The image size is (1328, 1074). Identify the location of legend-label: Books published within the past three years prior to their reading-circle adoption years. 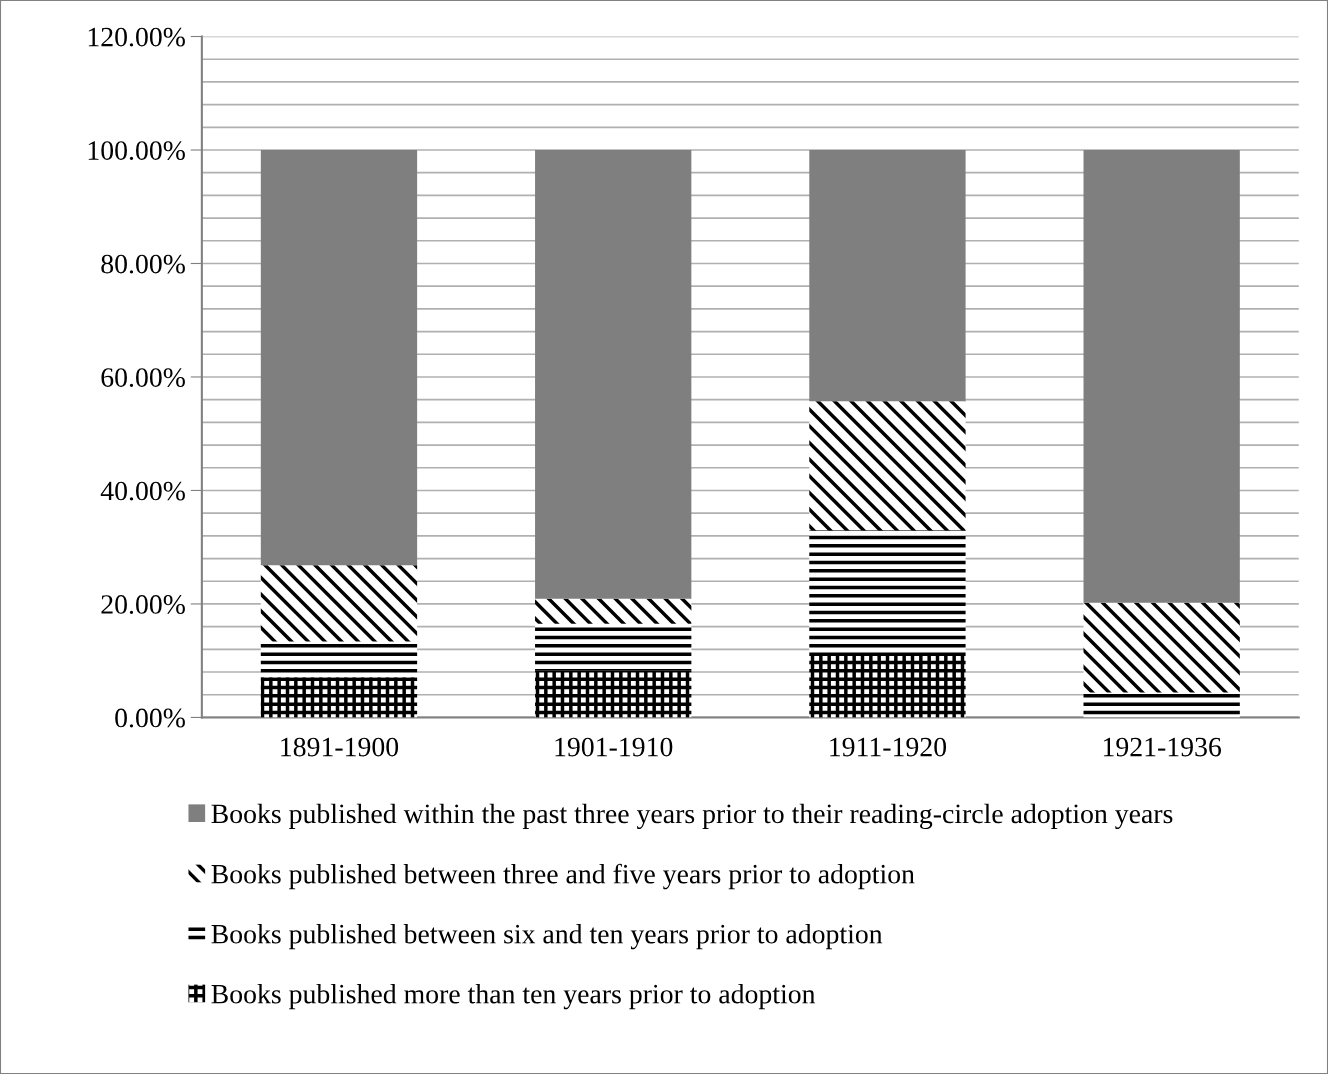
(692, 816).